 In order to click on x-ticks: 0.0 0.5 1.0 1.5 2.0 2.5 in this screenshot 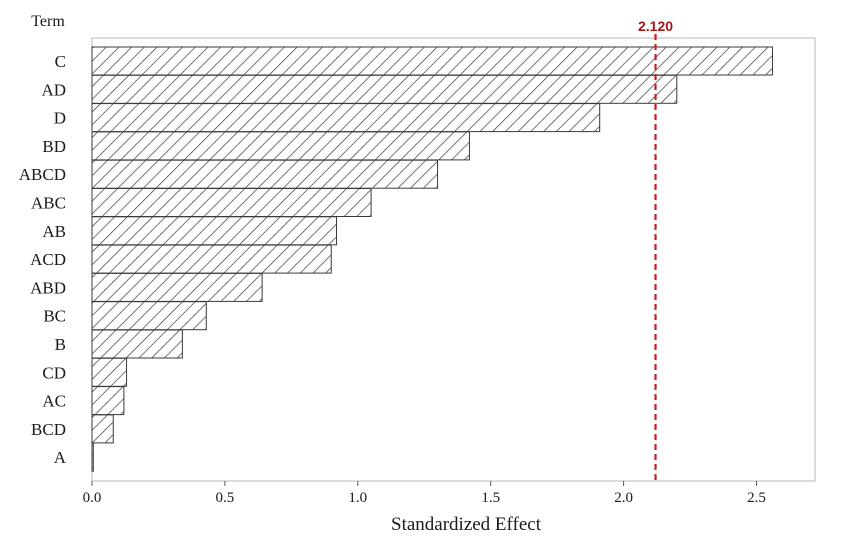, I will do `click(424, 493)`.